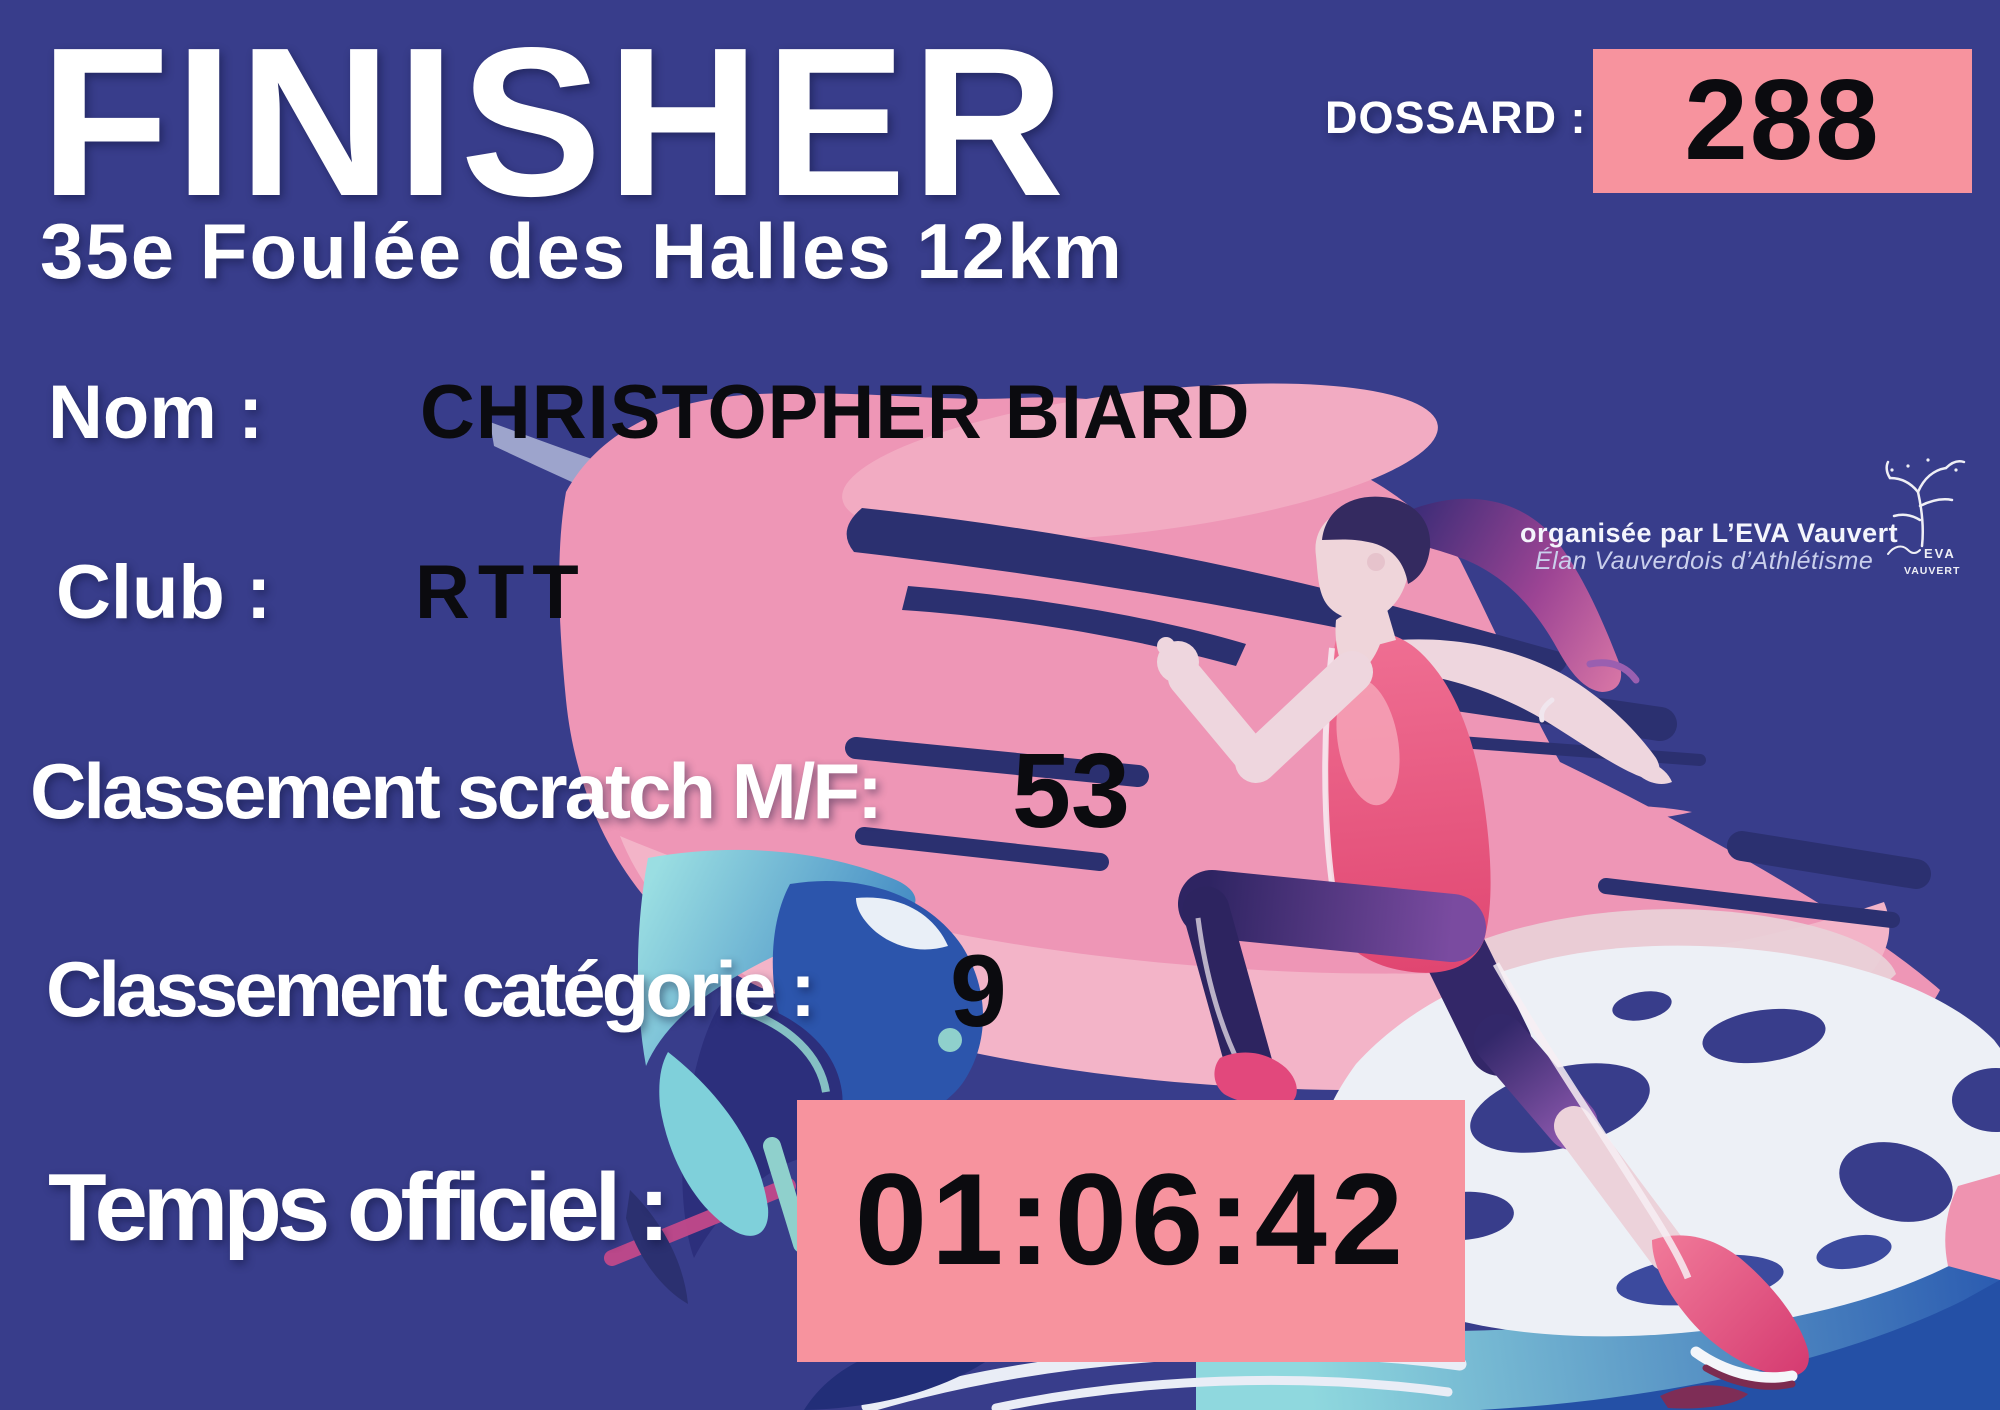 This screenshot has width=2000, height=1410. I want to click on eva-logo-text-bottom: VAUVERT, so click(1932, 571).